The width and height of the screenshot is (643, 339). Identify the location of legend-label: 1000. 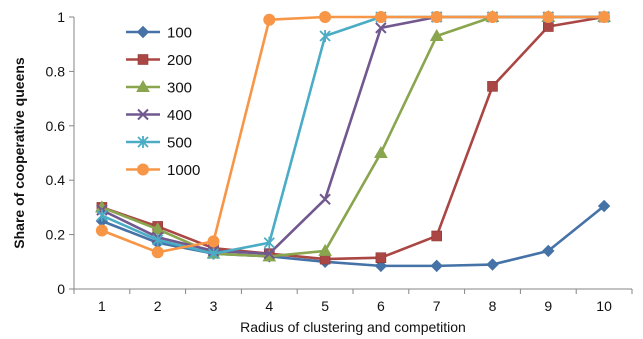
(183, 170).